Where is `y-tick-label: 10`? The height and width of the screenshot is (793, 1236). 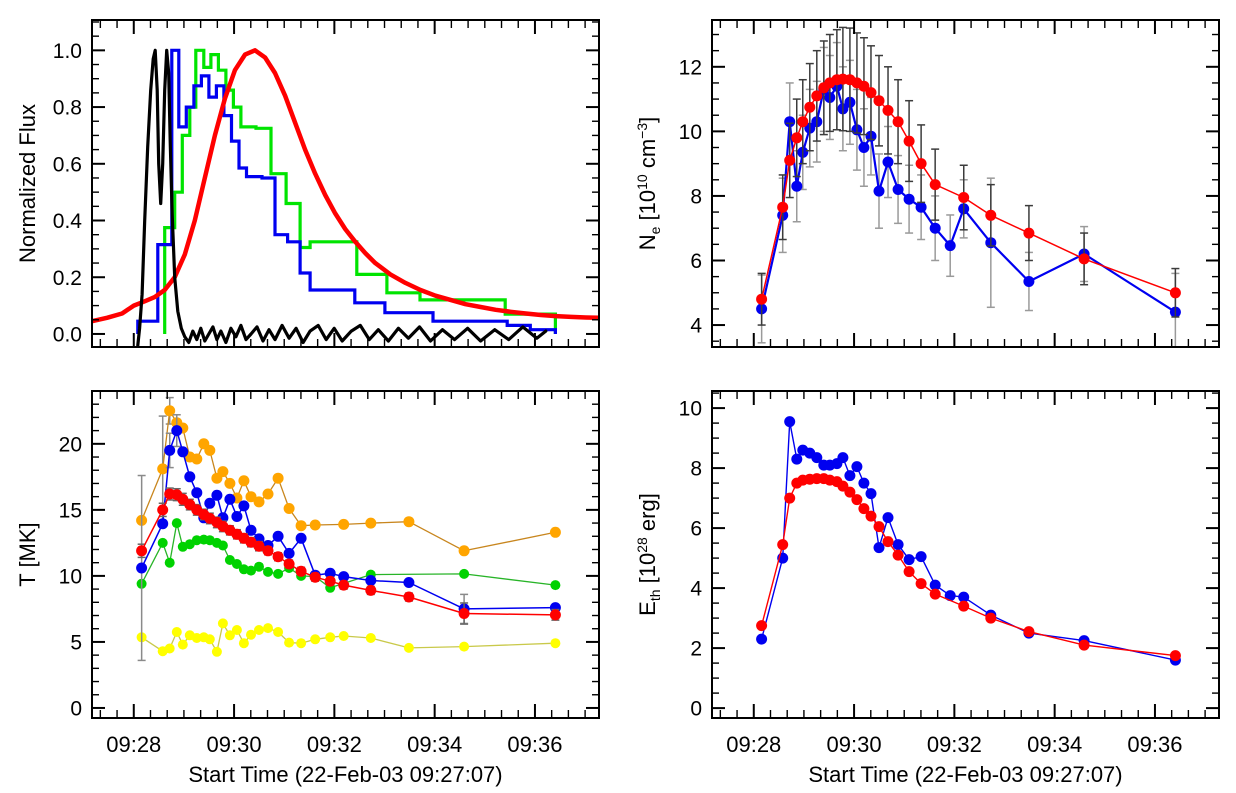
y-tick-label: 10 is located at coordinates (690, 409).